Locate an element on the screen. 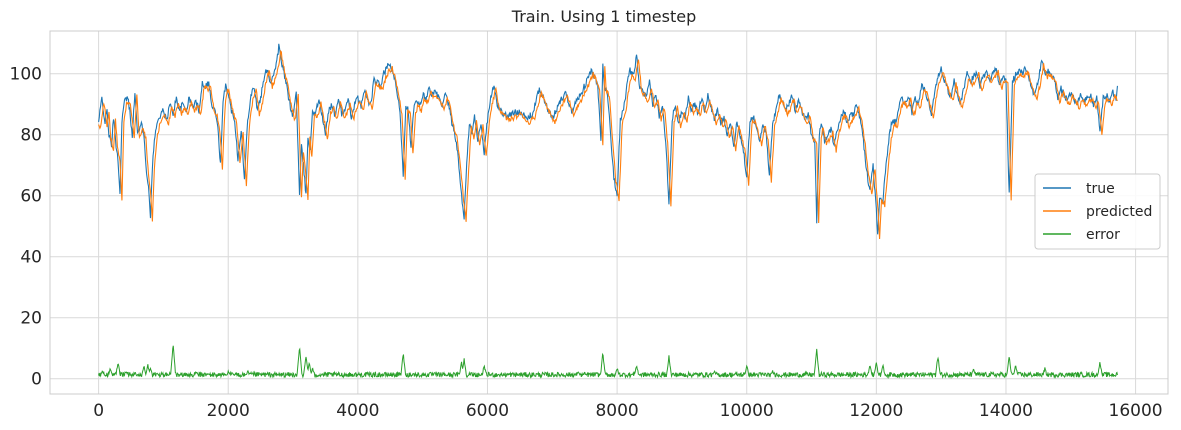 This screenshot has height=430, width=1181. x-tick-label: 8000 is located at coordinates (616, 411).